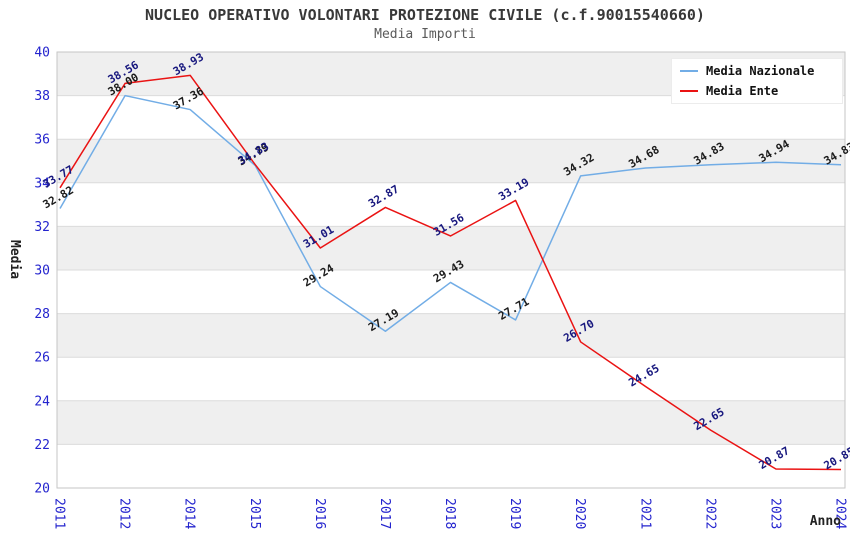 Image resolution: width=850 pixels, height=550 pixels. What do you see at coordinates (42, 183) in the screenshot?
I see `svg-text: 34` at bounding box center [42, 183].